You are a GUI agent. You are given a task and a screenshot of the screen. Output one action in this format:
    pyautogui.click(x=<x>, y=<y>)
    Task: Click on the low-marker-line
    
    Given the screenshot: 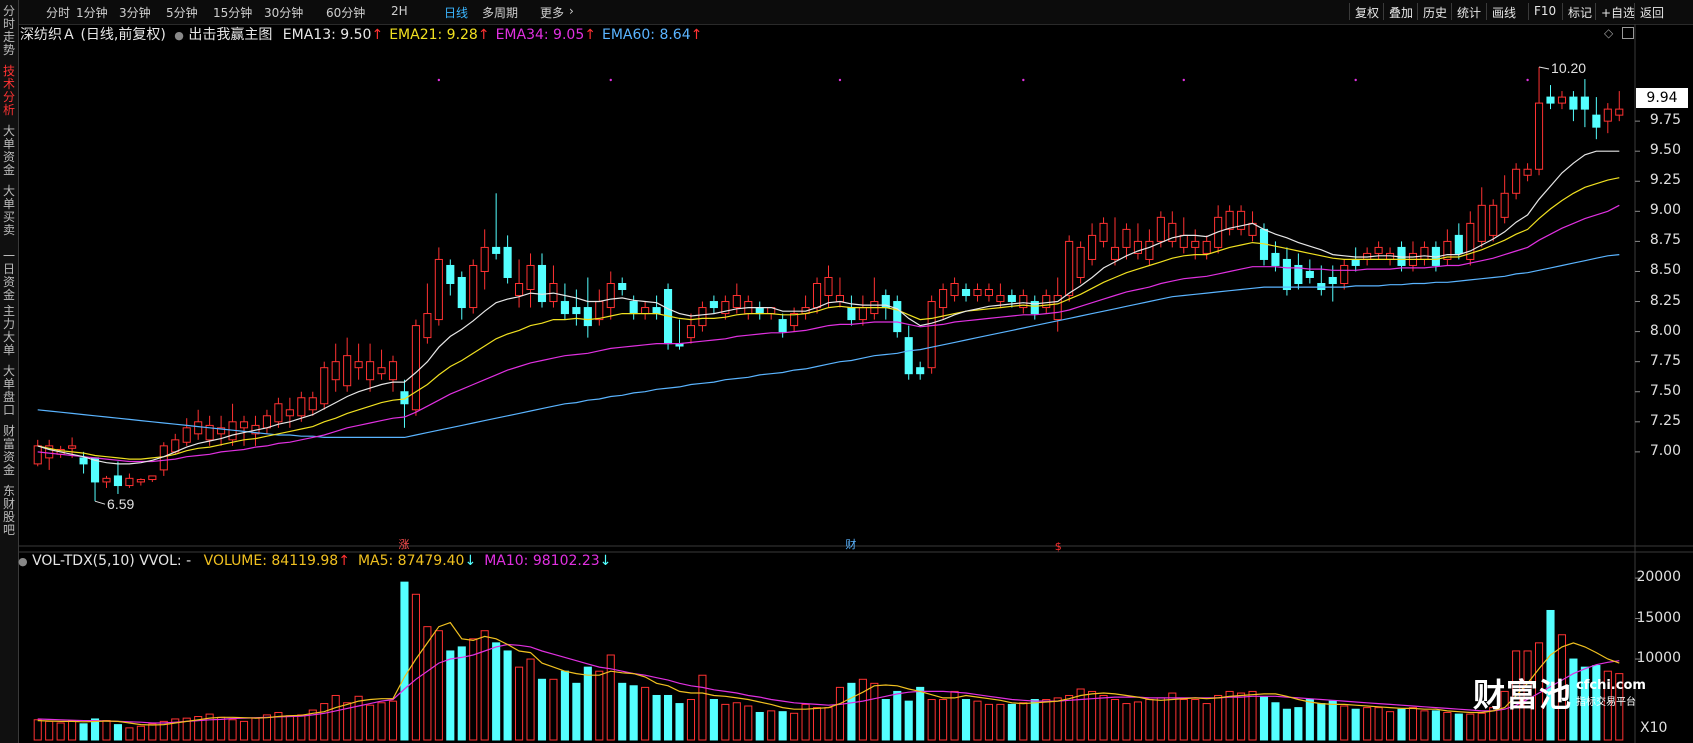 What is the action you would take?
    pyautogui.click(x=100, y=502)
    